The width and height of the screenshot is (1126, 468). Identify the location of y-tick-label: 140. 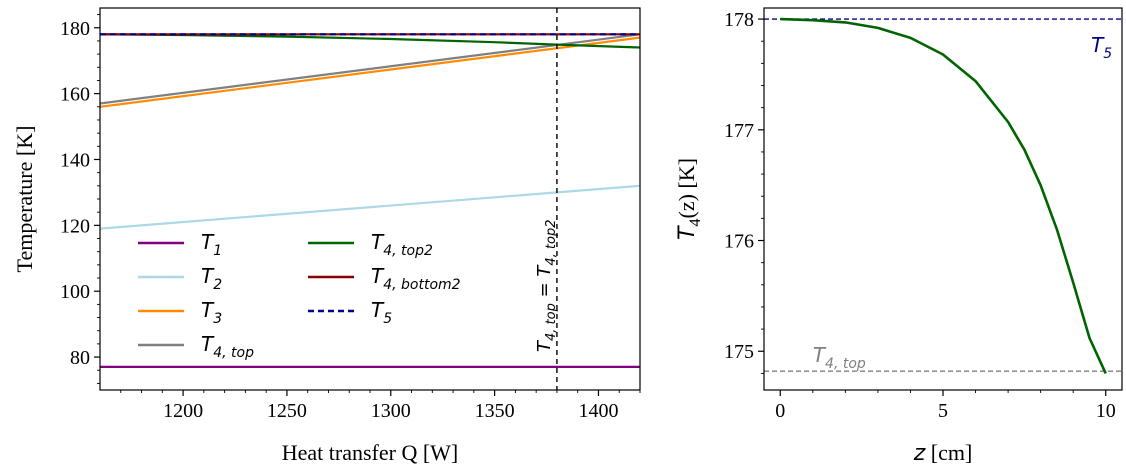
(75, 160).